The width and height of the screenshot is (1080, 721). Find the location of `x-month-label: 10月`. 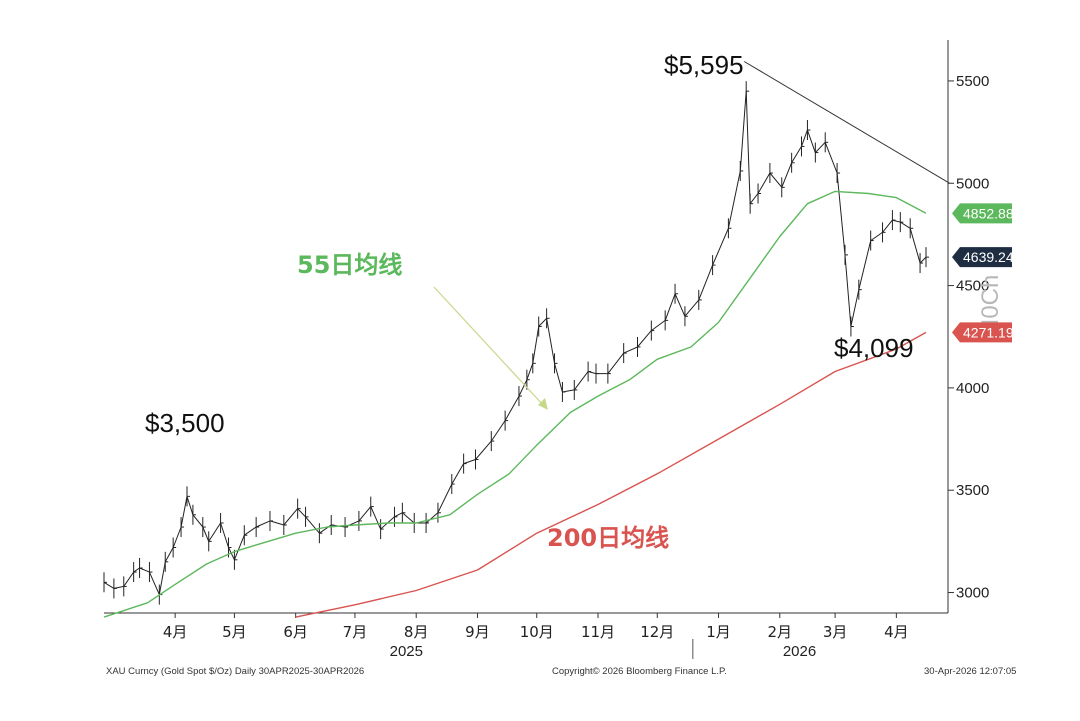

x-month-label: 10月 is located at coordinates (537, 632).